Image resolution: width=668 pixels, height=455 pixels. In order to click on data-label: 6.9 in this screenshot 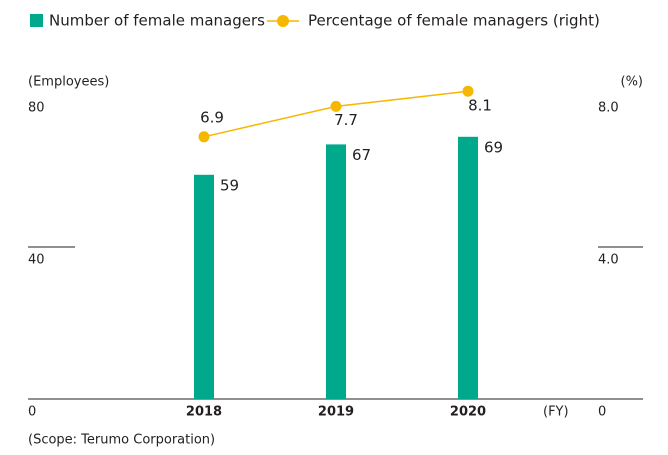, I will do `click(212, 117)`.